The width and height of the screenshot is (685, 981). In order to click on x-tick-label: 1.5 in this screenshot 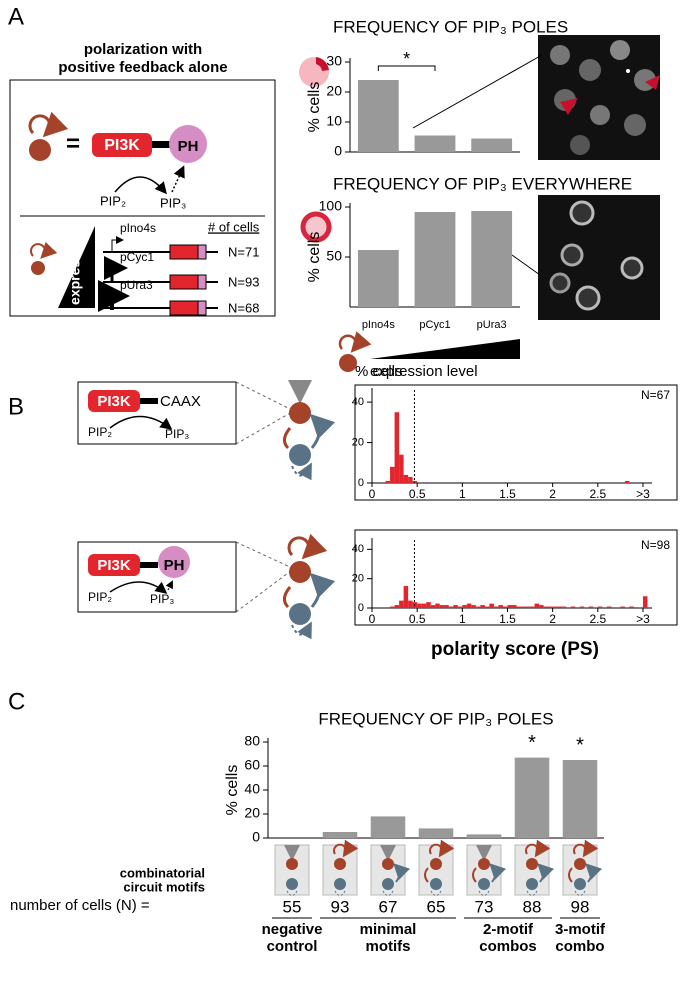, I will do `click(507, 619)`.